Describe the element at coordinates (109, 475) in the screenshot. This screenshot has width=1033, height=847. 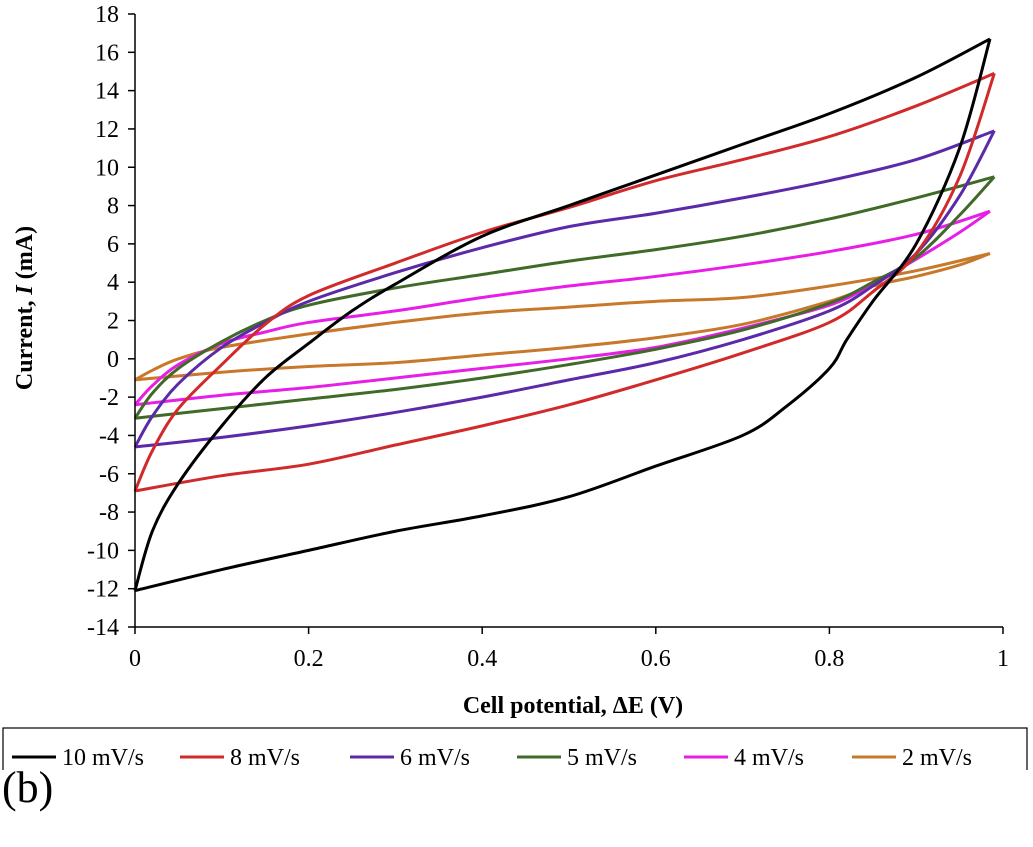
I see `y-tick-label: -6` at that location.